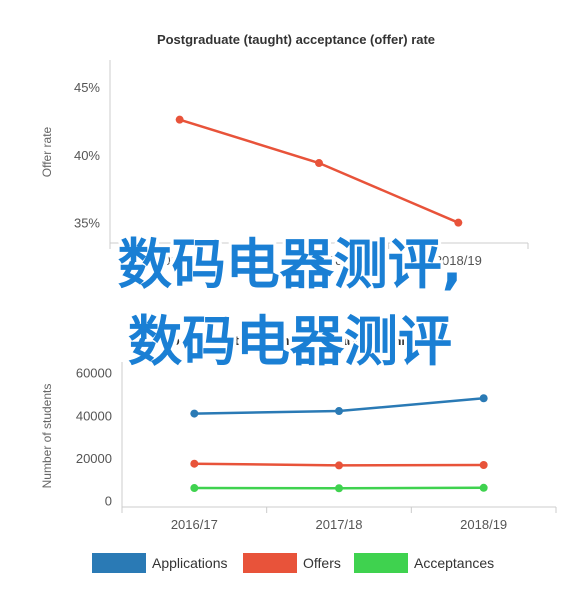  I want to click on chart2-y-tick-label: 60000, so click(94, 373).